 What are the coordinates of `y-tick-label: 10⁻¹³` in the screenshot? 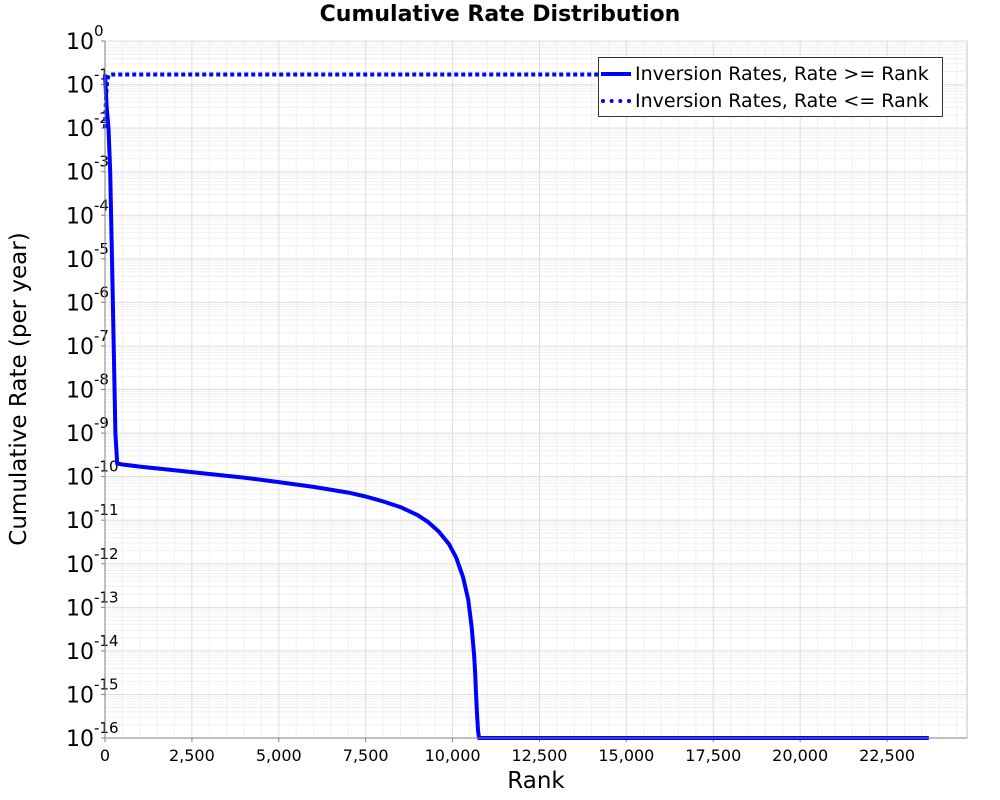 It's located at (92, 604).